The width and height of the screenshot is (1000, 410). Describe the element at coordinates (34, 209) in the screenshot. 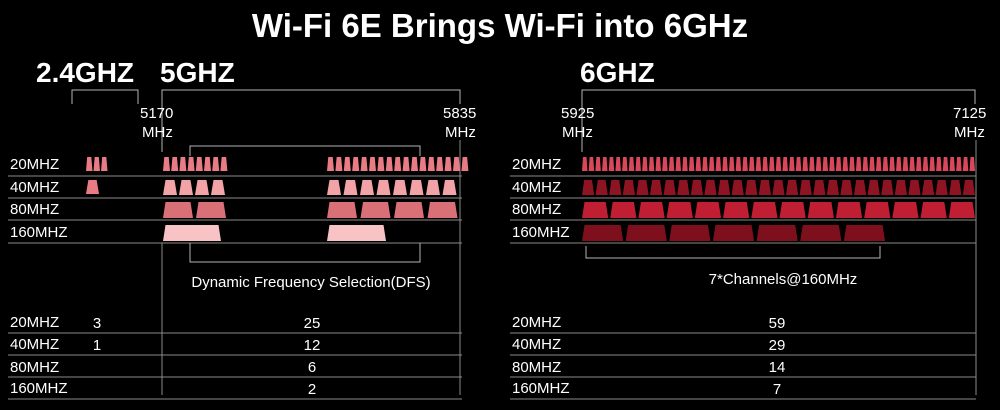

I see `row-label-80-left: 80MHZ` at that location.